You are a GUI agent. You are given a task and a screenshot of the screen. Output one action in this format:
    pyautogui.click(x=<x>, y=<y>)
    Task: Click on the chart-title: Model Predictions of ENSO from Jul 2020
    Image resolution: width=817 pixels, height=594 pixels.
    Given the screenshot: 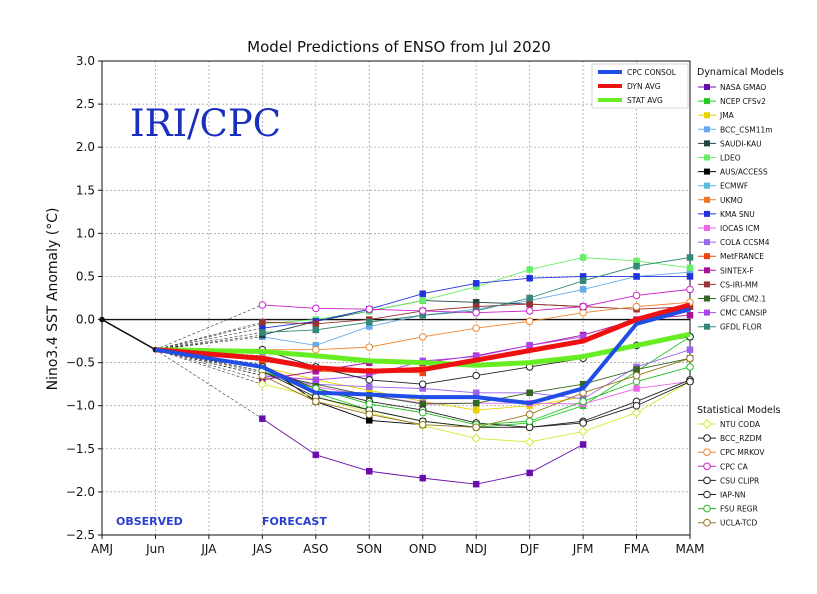 What is the action you would take?
    pyautogui.click(x=399, y=47)
    